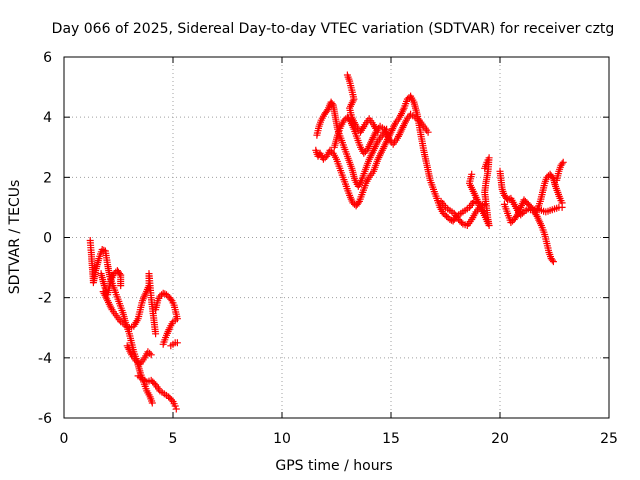  I want to click on series-track-b1, so click(397, 158).